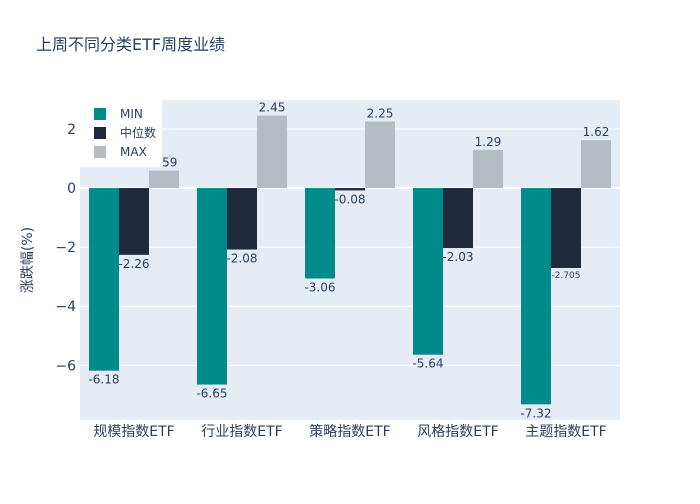  What do you see at coordinates (535, 413) in the screenshot?
I see `data-label: -7.32` at bounding box center [535, 413].